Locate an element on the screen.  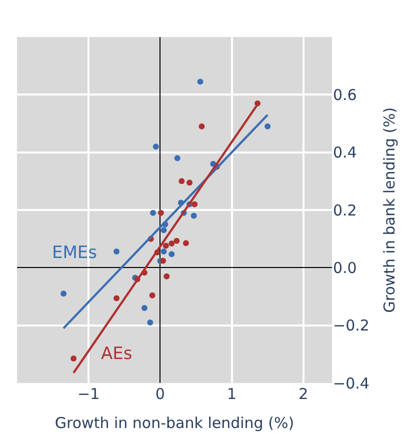
x-tick-label: −1 is located at coordinates (89, 394).